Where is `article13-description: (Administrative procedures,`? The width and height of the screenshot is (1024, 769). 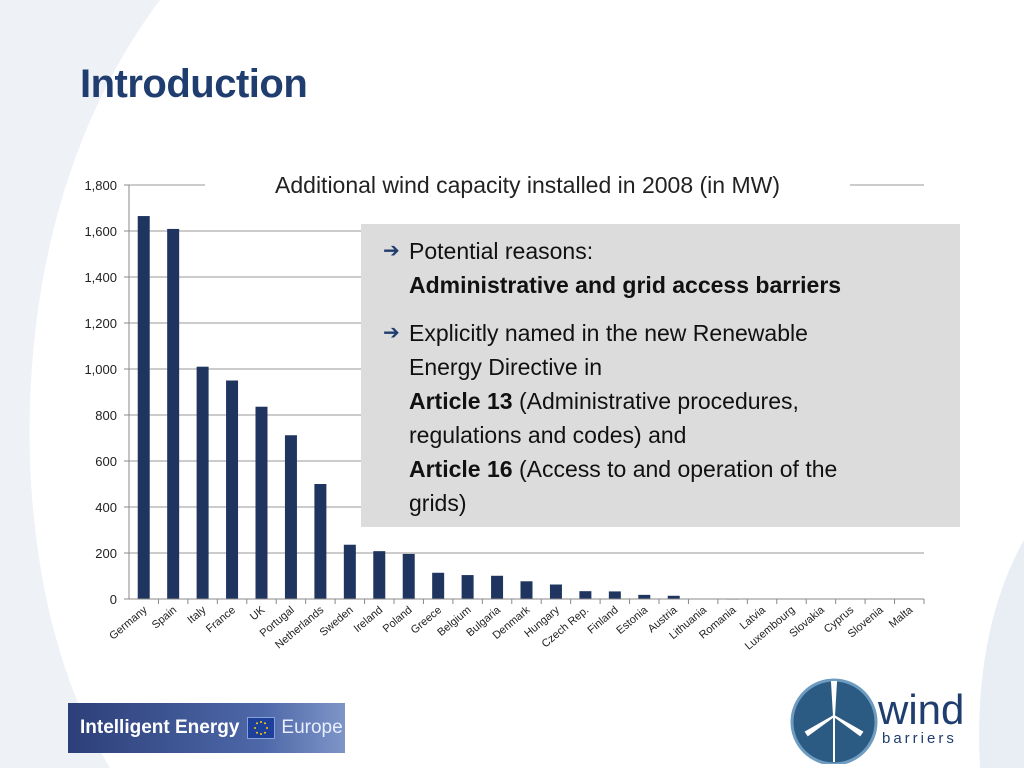
article13-description: (Administrative procedures, is located at coordinates (655, 401).